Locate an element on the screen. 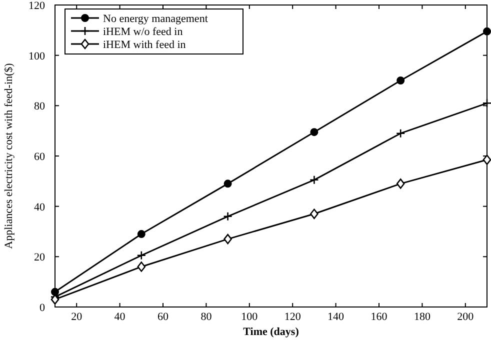  x-tick-label: 60 is located at coordinates (163, 317).